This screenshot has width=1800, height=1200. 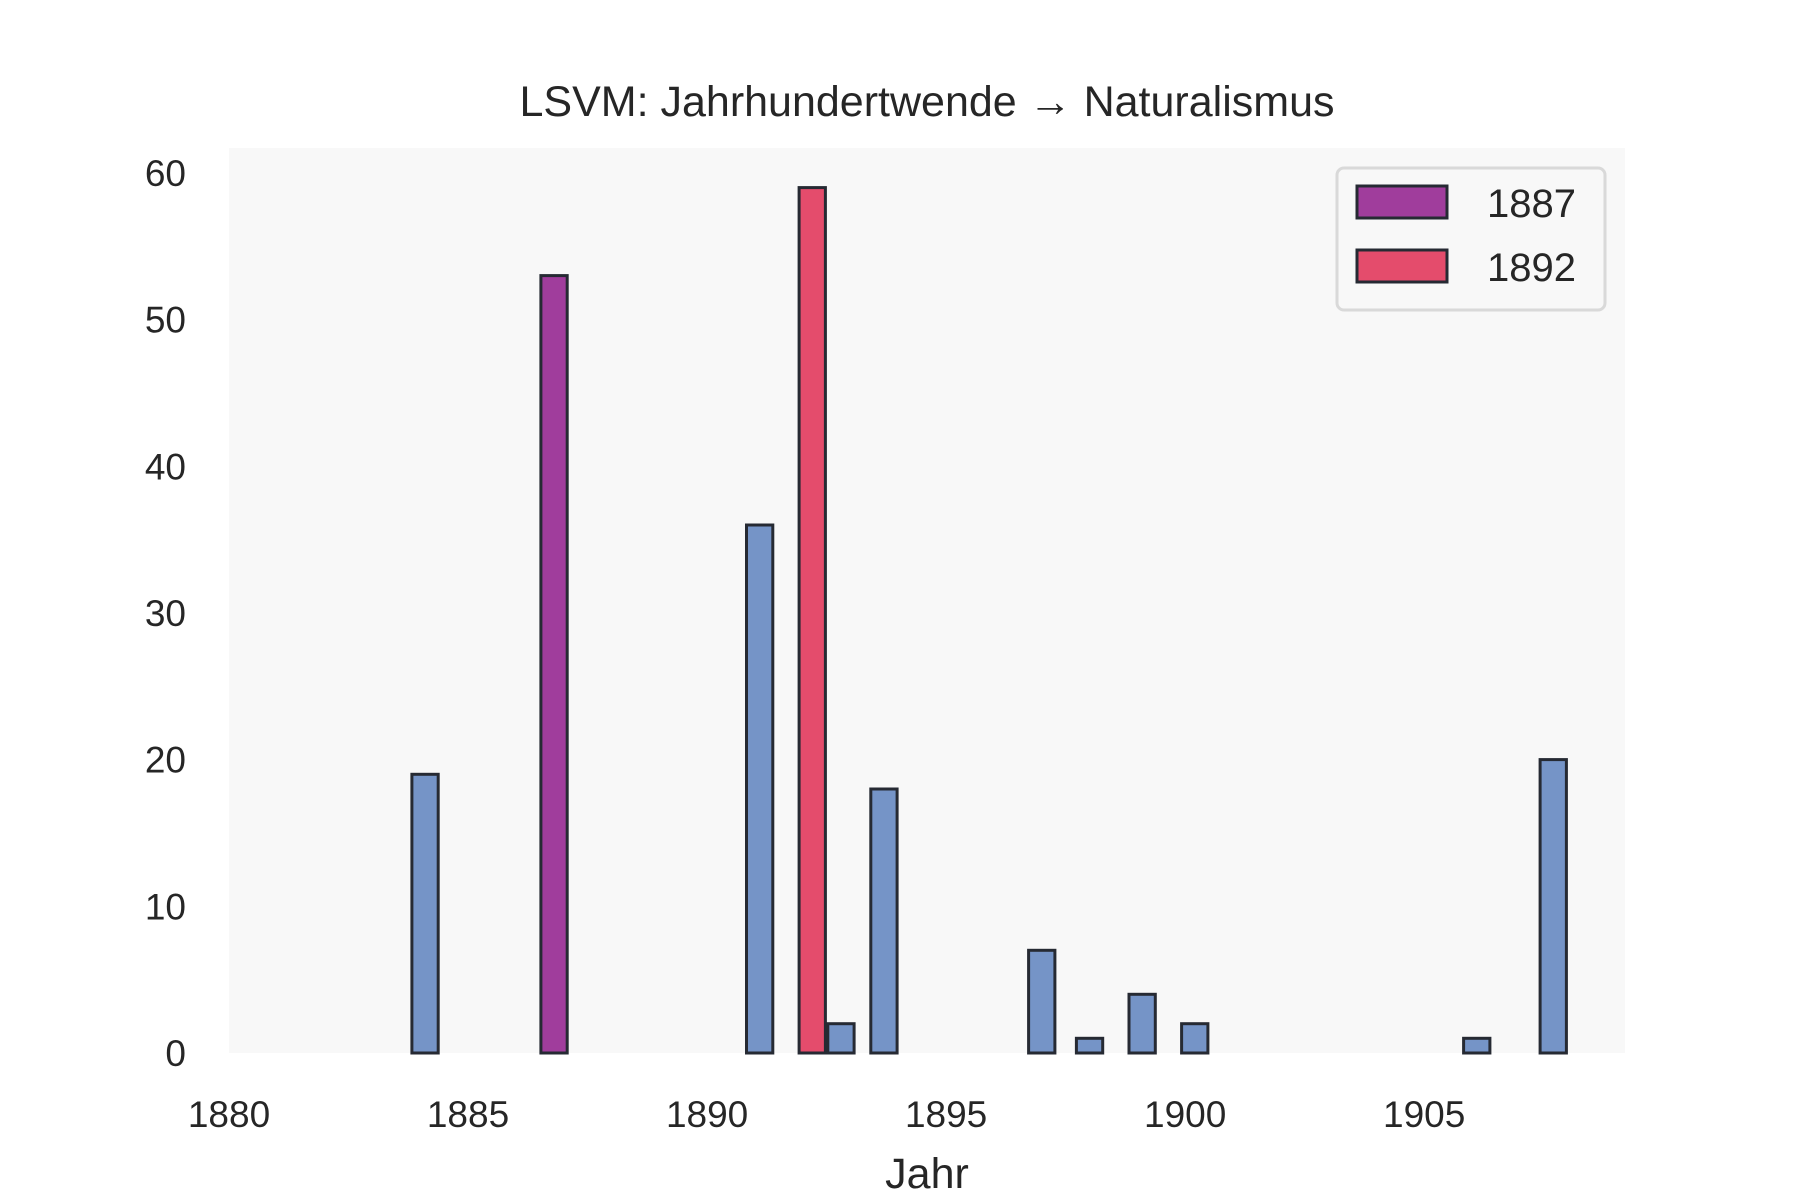 I want to click on x-tick-label: 1895, so click(x=946, y=1114).